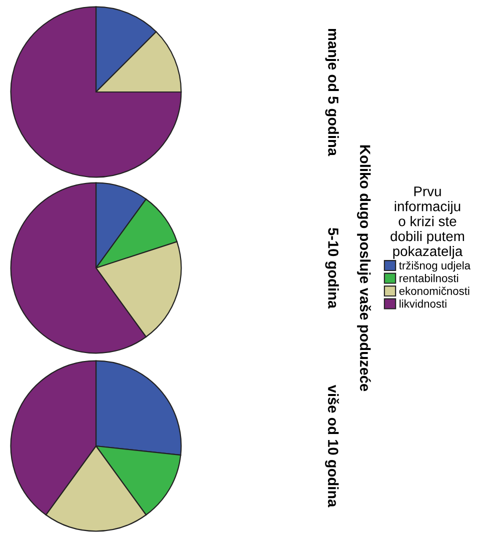  What do you see at coordinates (435, 266) in the screenshot?
I see `legend-label: tržišnog udjela` at bounding box center [435, 266].